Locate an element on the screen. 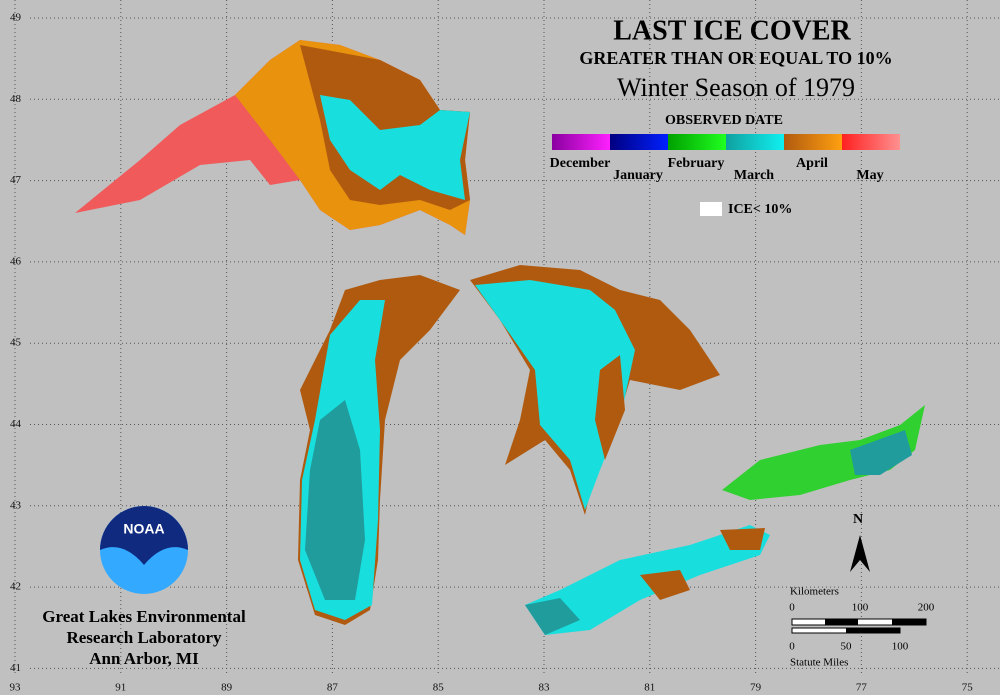 The width and height of the screenshot is (1000, 695). latitude-label: 46 is located at coordinates (16, 261).